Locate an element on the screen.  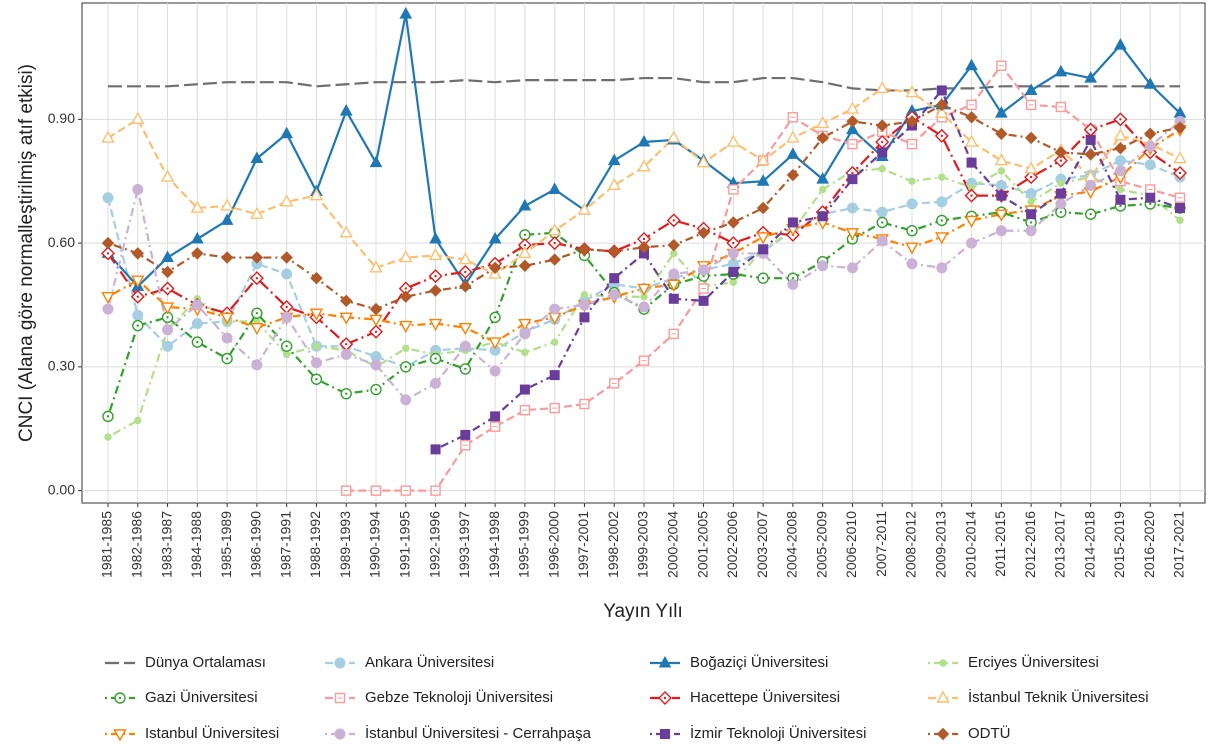
legend-label: İstanbul Üniversitesi - Cerrahpaşa is located at coordinates (478, 733).